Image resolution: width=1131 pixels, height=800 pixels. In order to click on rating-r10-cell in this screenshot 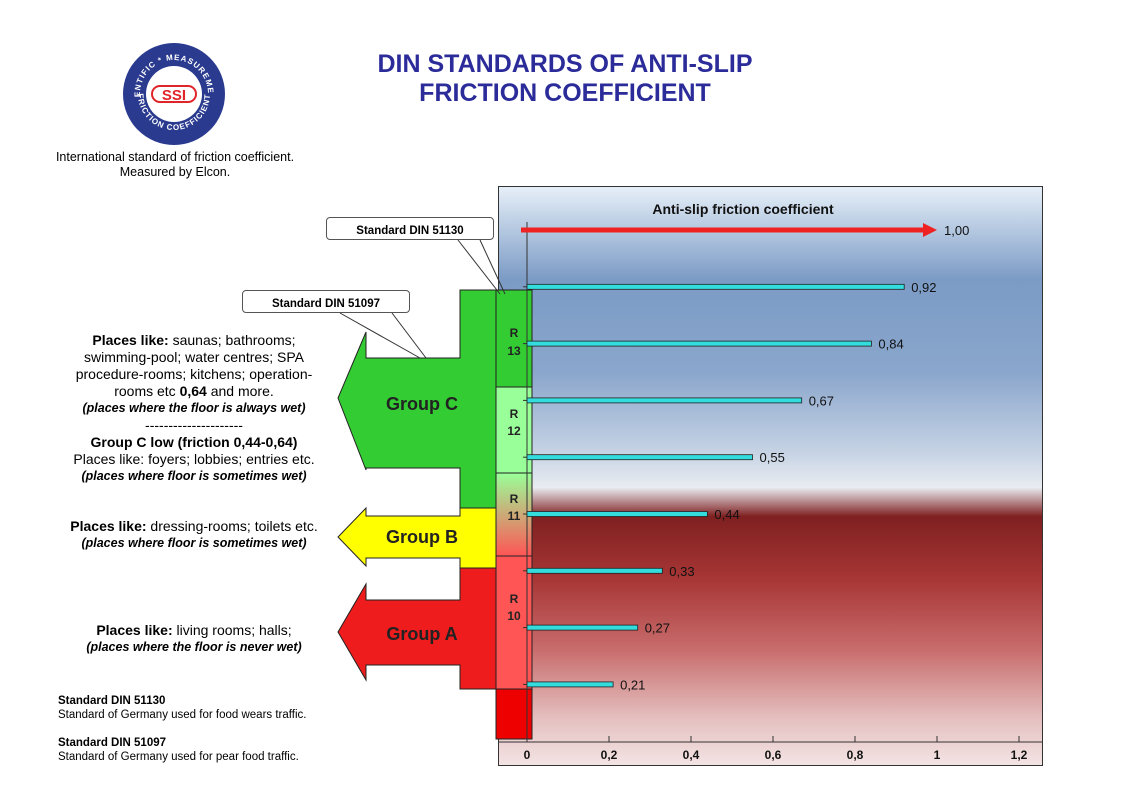, I will do `click(514, 622)`.